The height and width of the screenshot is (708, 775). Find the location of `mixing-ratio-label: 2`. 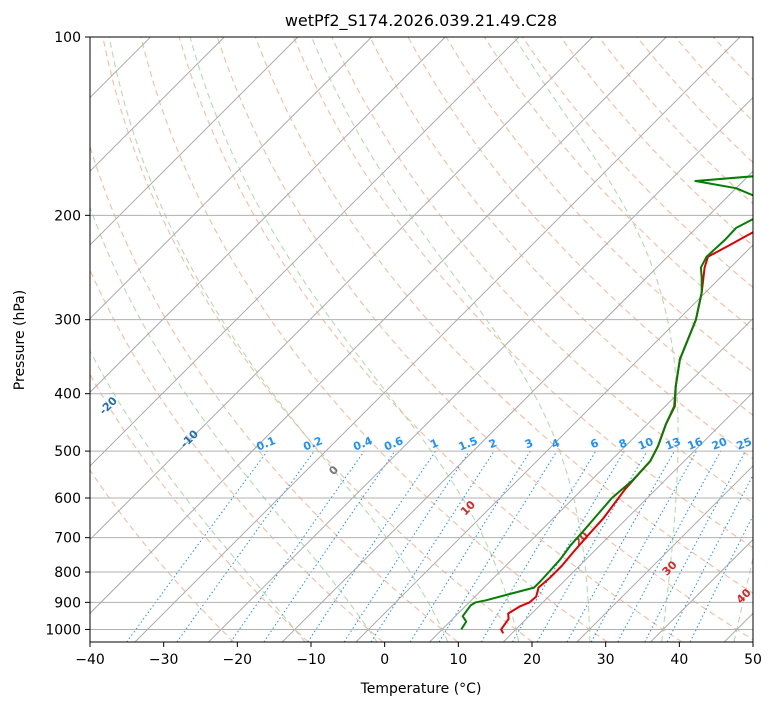

mixing-ratio-label: 2 is located at coordinates (493, 443).